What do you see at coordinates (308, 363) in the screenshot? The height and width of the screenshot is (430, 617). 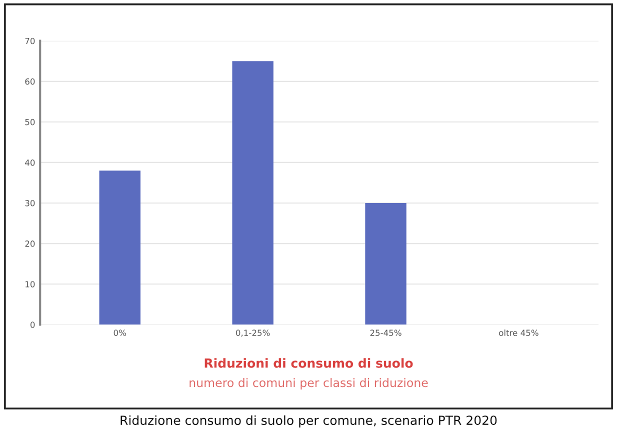 I see `text: Riduzioni di consumo di suolo` at bounding box center [308, 363].